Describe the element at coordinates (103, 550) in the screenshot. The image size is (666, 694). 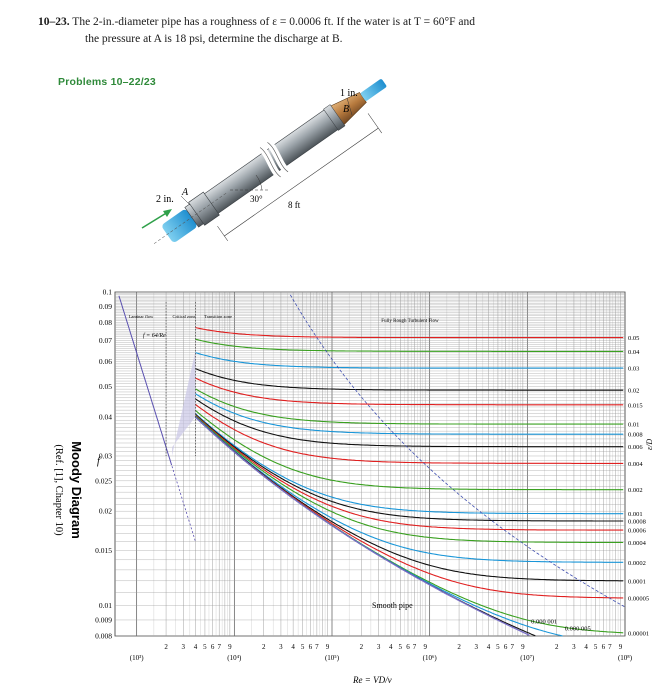
I see `y-tick-label: 0.015` at that location.